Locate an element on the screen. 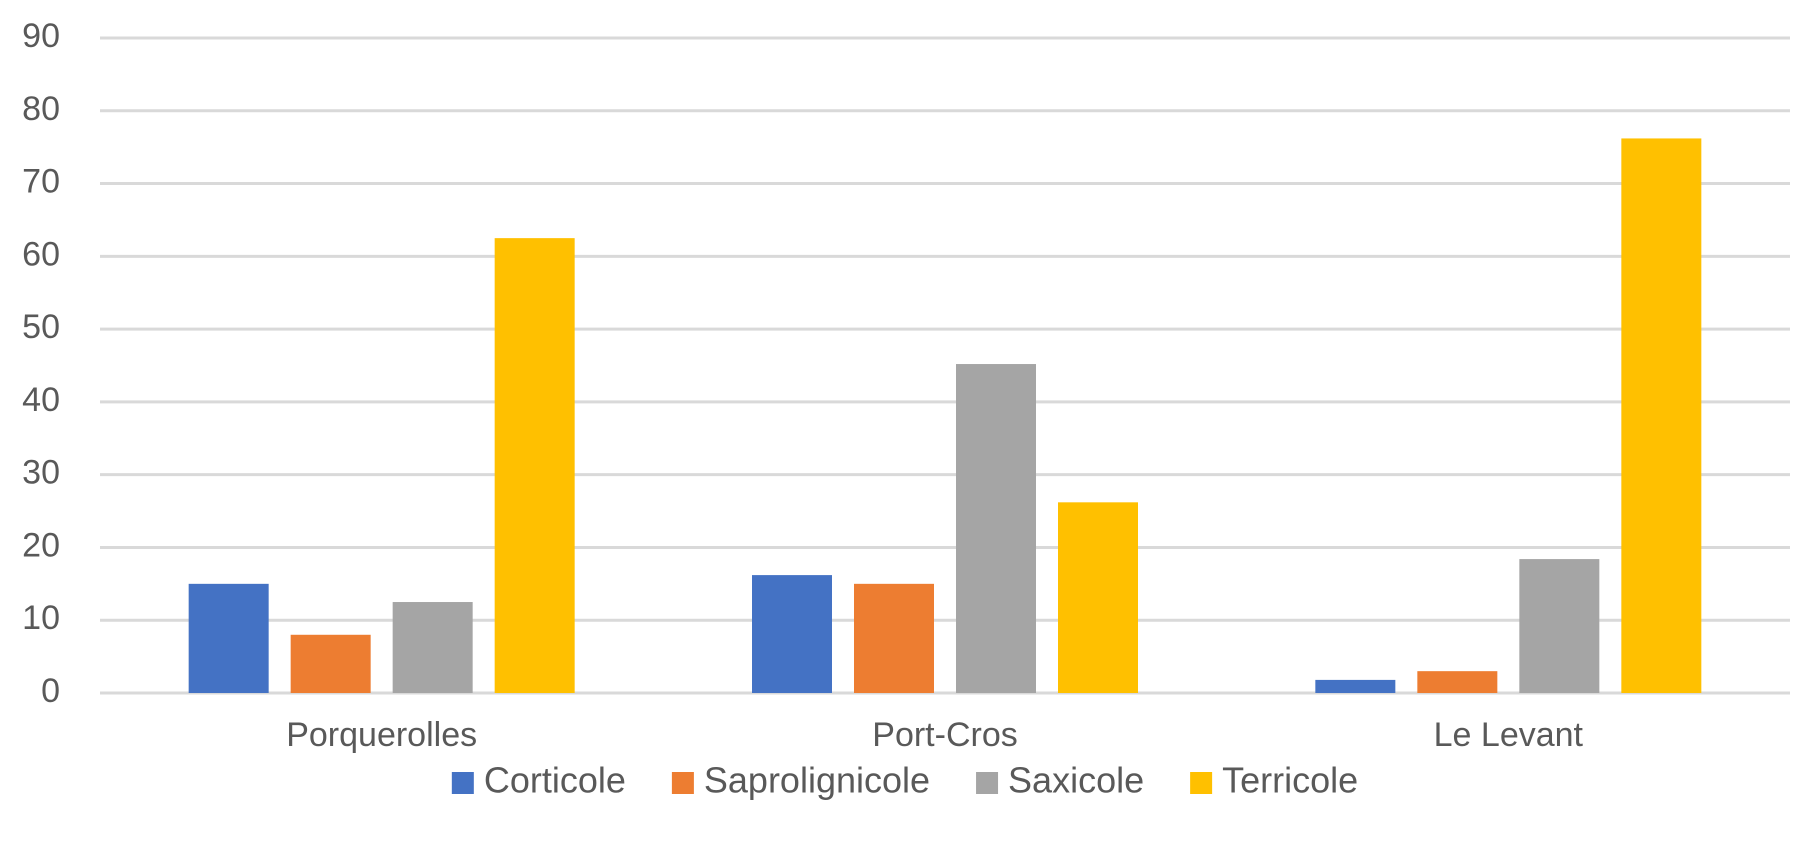 Image resolution: width=1810 pixels, height=850 pixels. y-tick-label: 20 is located at coordinates (41, 545).